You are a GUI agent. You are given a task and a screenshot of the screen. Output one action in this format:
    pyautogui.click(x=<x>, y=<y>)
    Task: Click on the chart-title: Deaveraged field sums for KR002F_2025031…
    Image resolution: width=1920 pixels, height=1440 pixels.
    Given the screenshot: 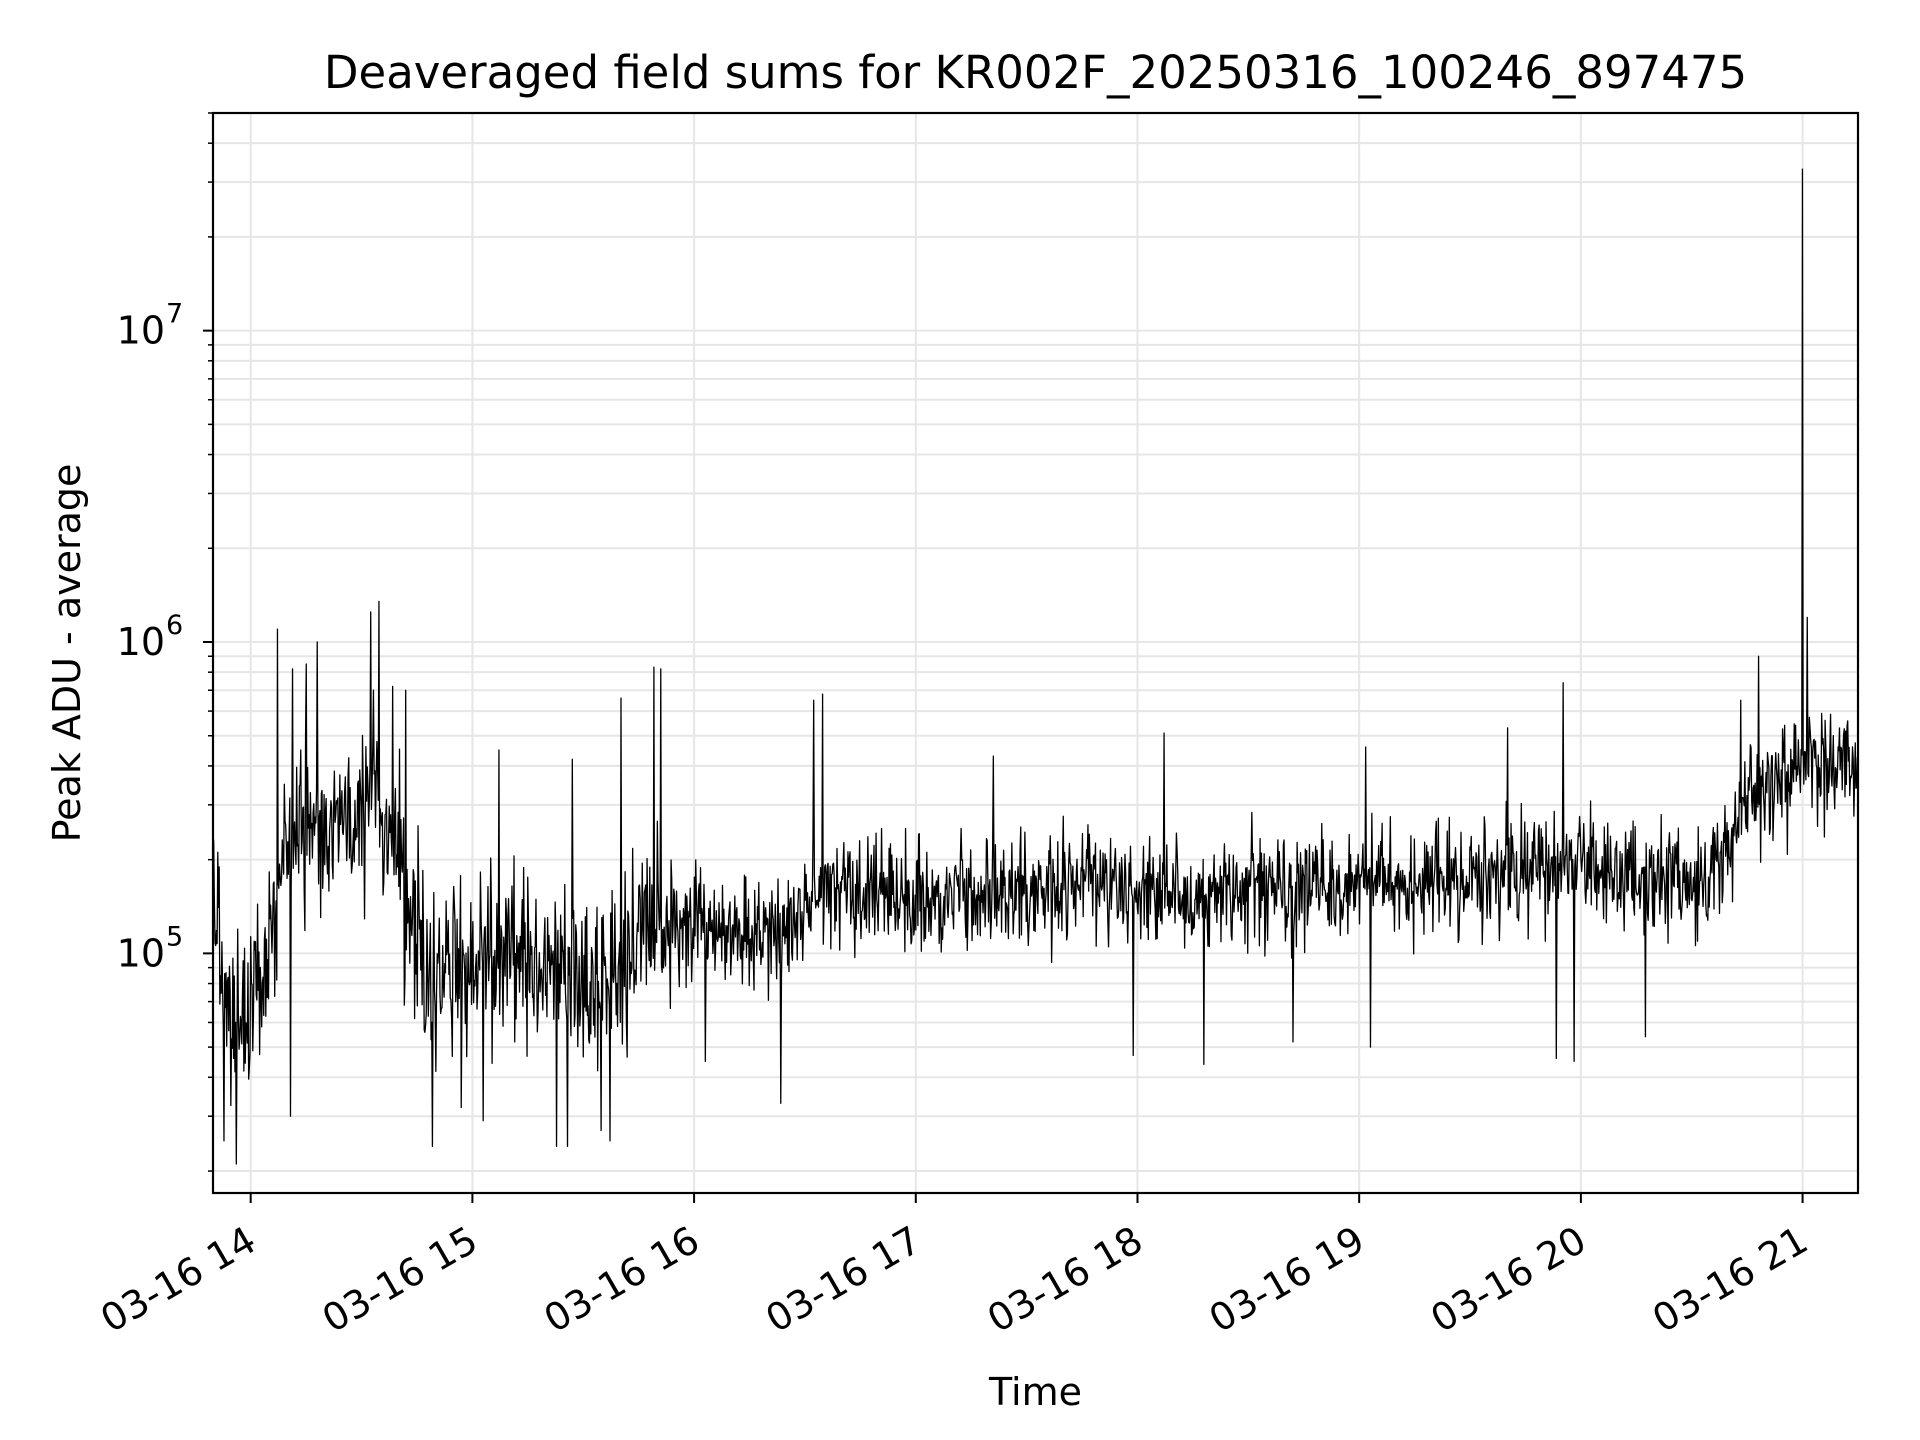 What is the action you would take?
    pyautogui.click(x=1035, y=72)
    